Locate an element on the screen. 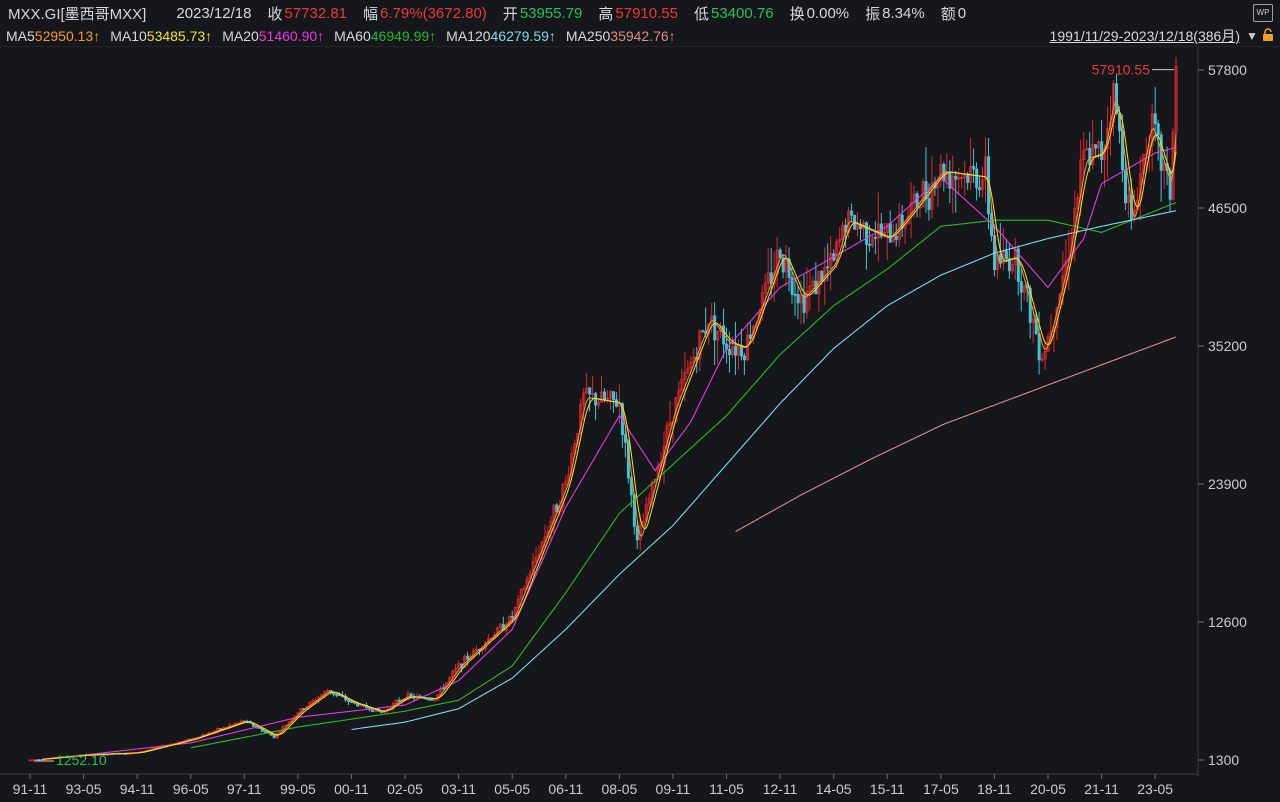 Image resolution: width=1280 pixels, height=802 pixels. amplitude-value: 8.34% is located at coordinates (903, 13).